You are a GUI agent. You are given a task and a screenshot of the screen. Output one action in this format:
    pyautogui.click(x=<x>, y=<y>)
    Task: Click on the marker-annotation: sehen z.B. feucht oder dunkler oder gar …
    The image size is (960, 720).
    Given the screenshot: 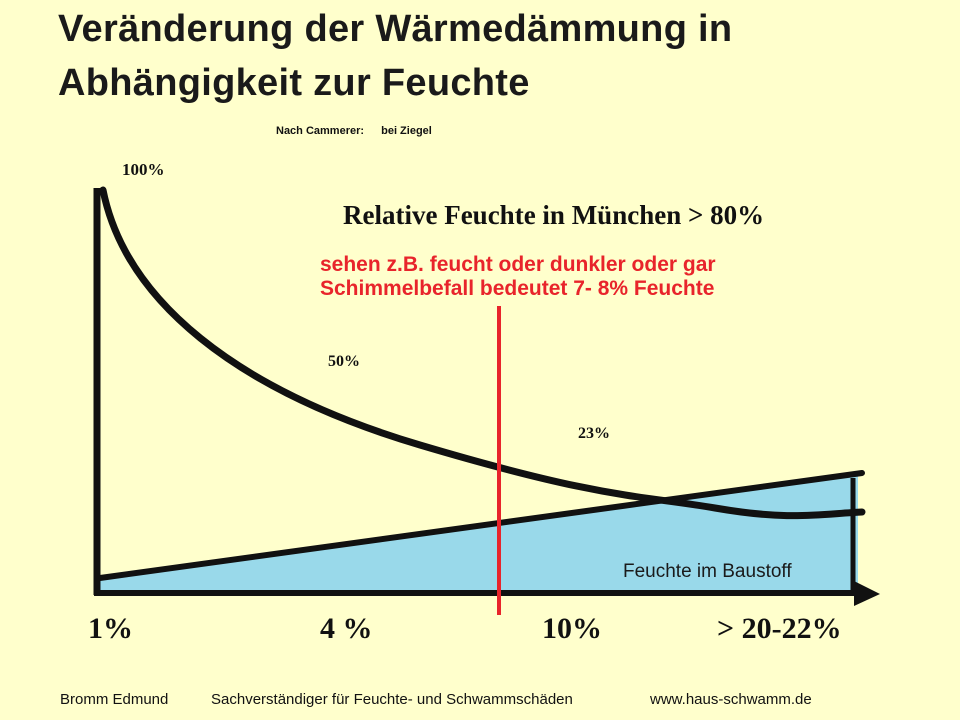 What is the action you would take?
    pyautogui.click(x=518, y=277)
    